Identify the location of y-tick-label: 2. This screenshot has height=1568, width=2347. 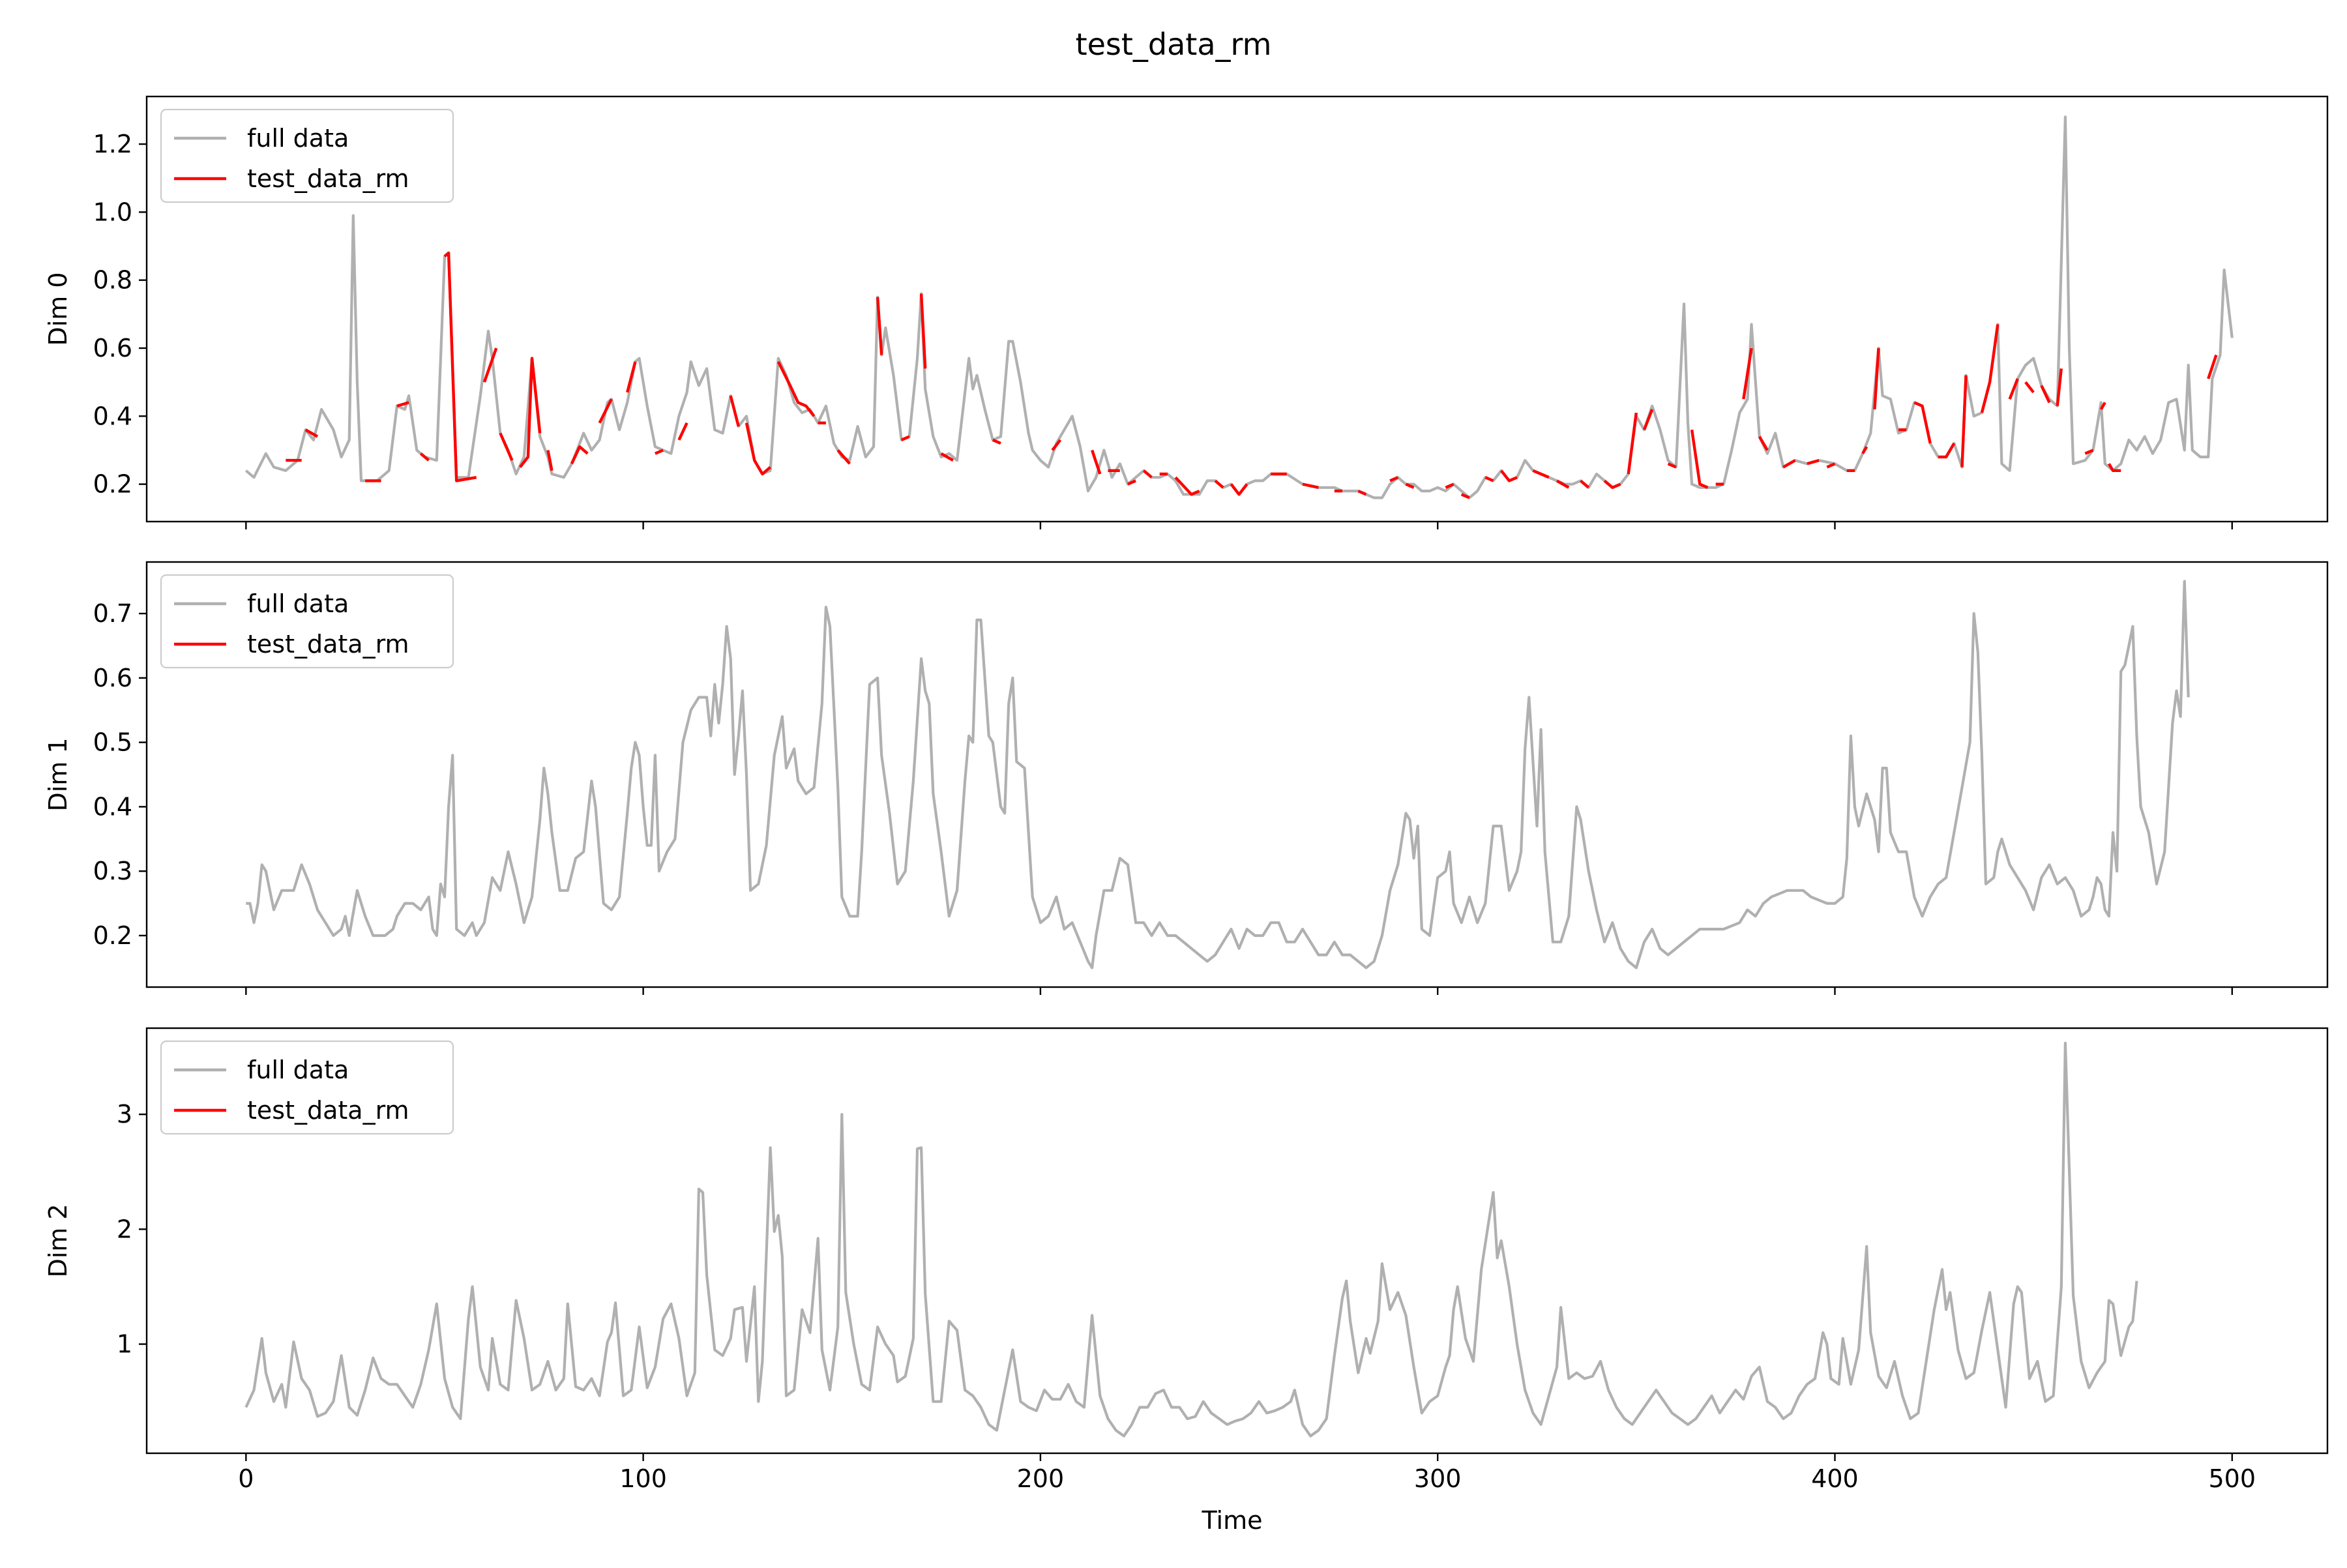
(124, 1229).